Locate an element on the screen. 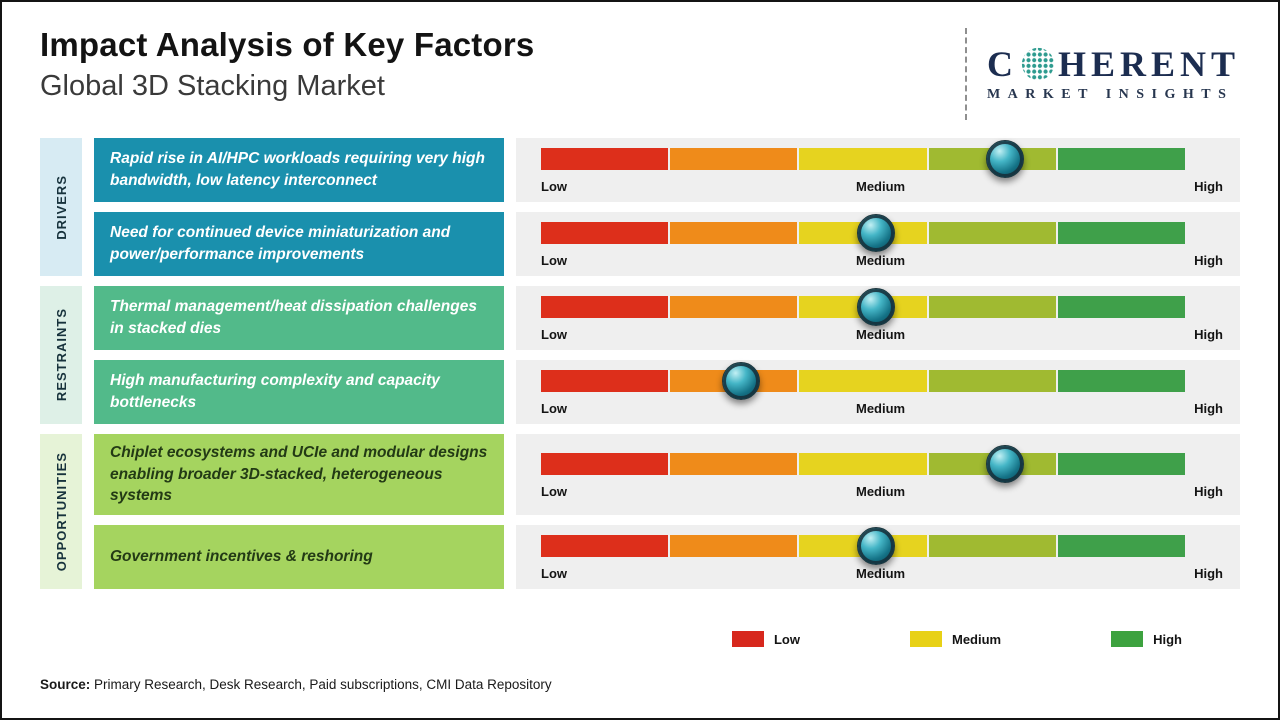  group-sidebar: DRIVERS is located at coordinates (61, 207).